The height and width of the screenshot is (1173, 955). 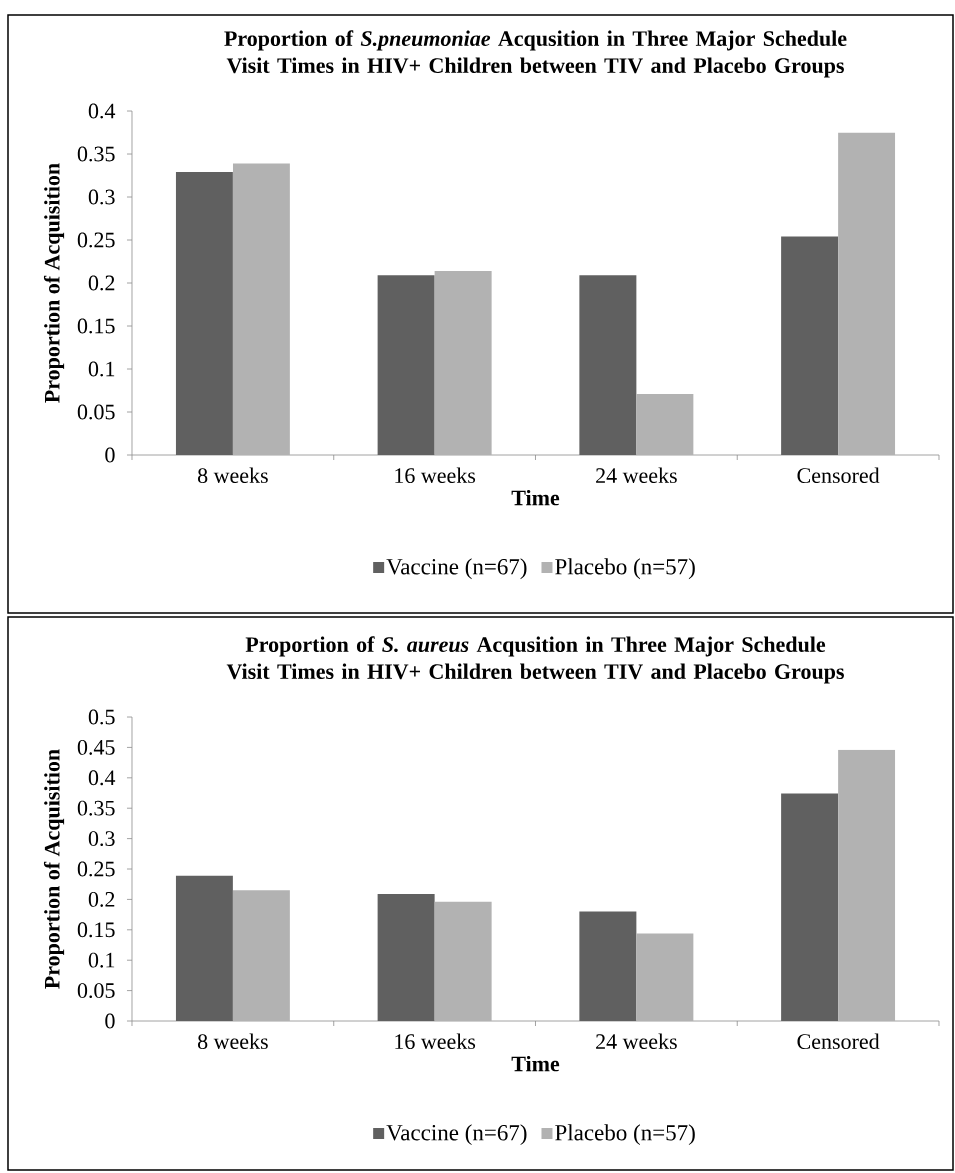 I want to click on y-tick-label: 0.5, so click(x=101, y=717).